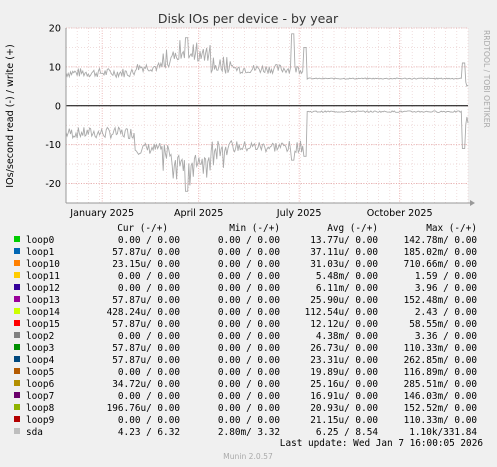 The image size is (497, 467). Describe the element at coordinates (299, 213) in the screenshot. I see `x-tick-label: July 2025` at that location.